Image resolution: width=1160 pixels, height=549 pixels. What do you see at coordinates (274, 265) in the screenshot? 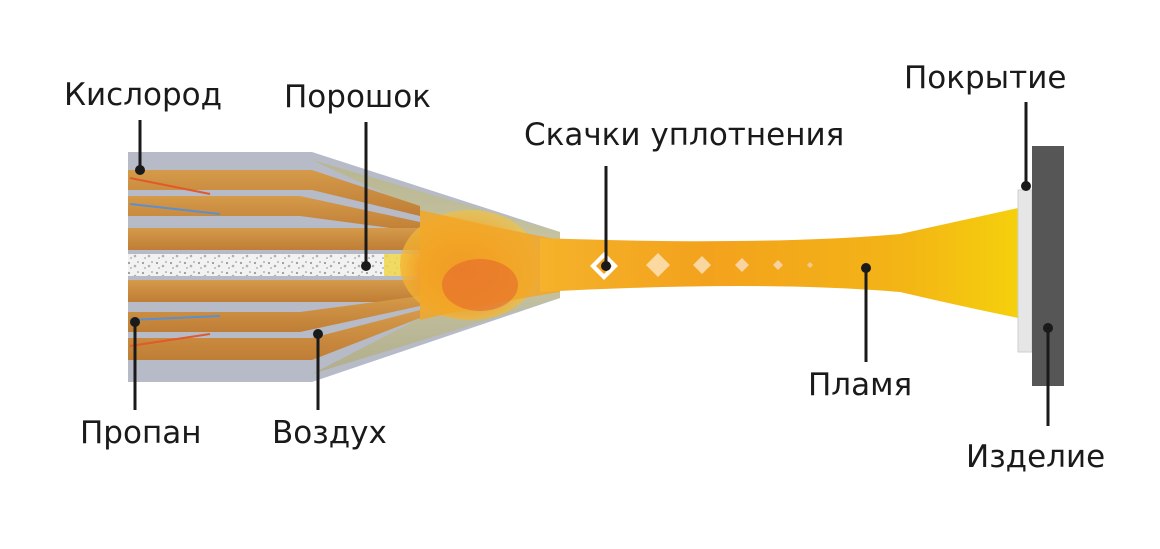
I see `powder-channel` at bounding box center [274, 265].